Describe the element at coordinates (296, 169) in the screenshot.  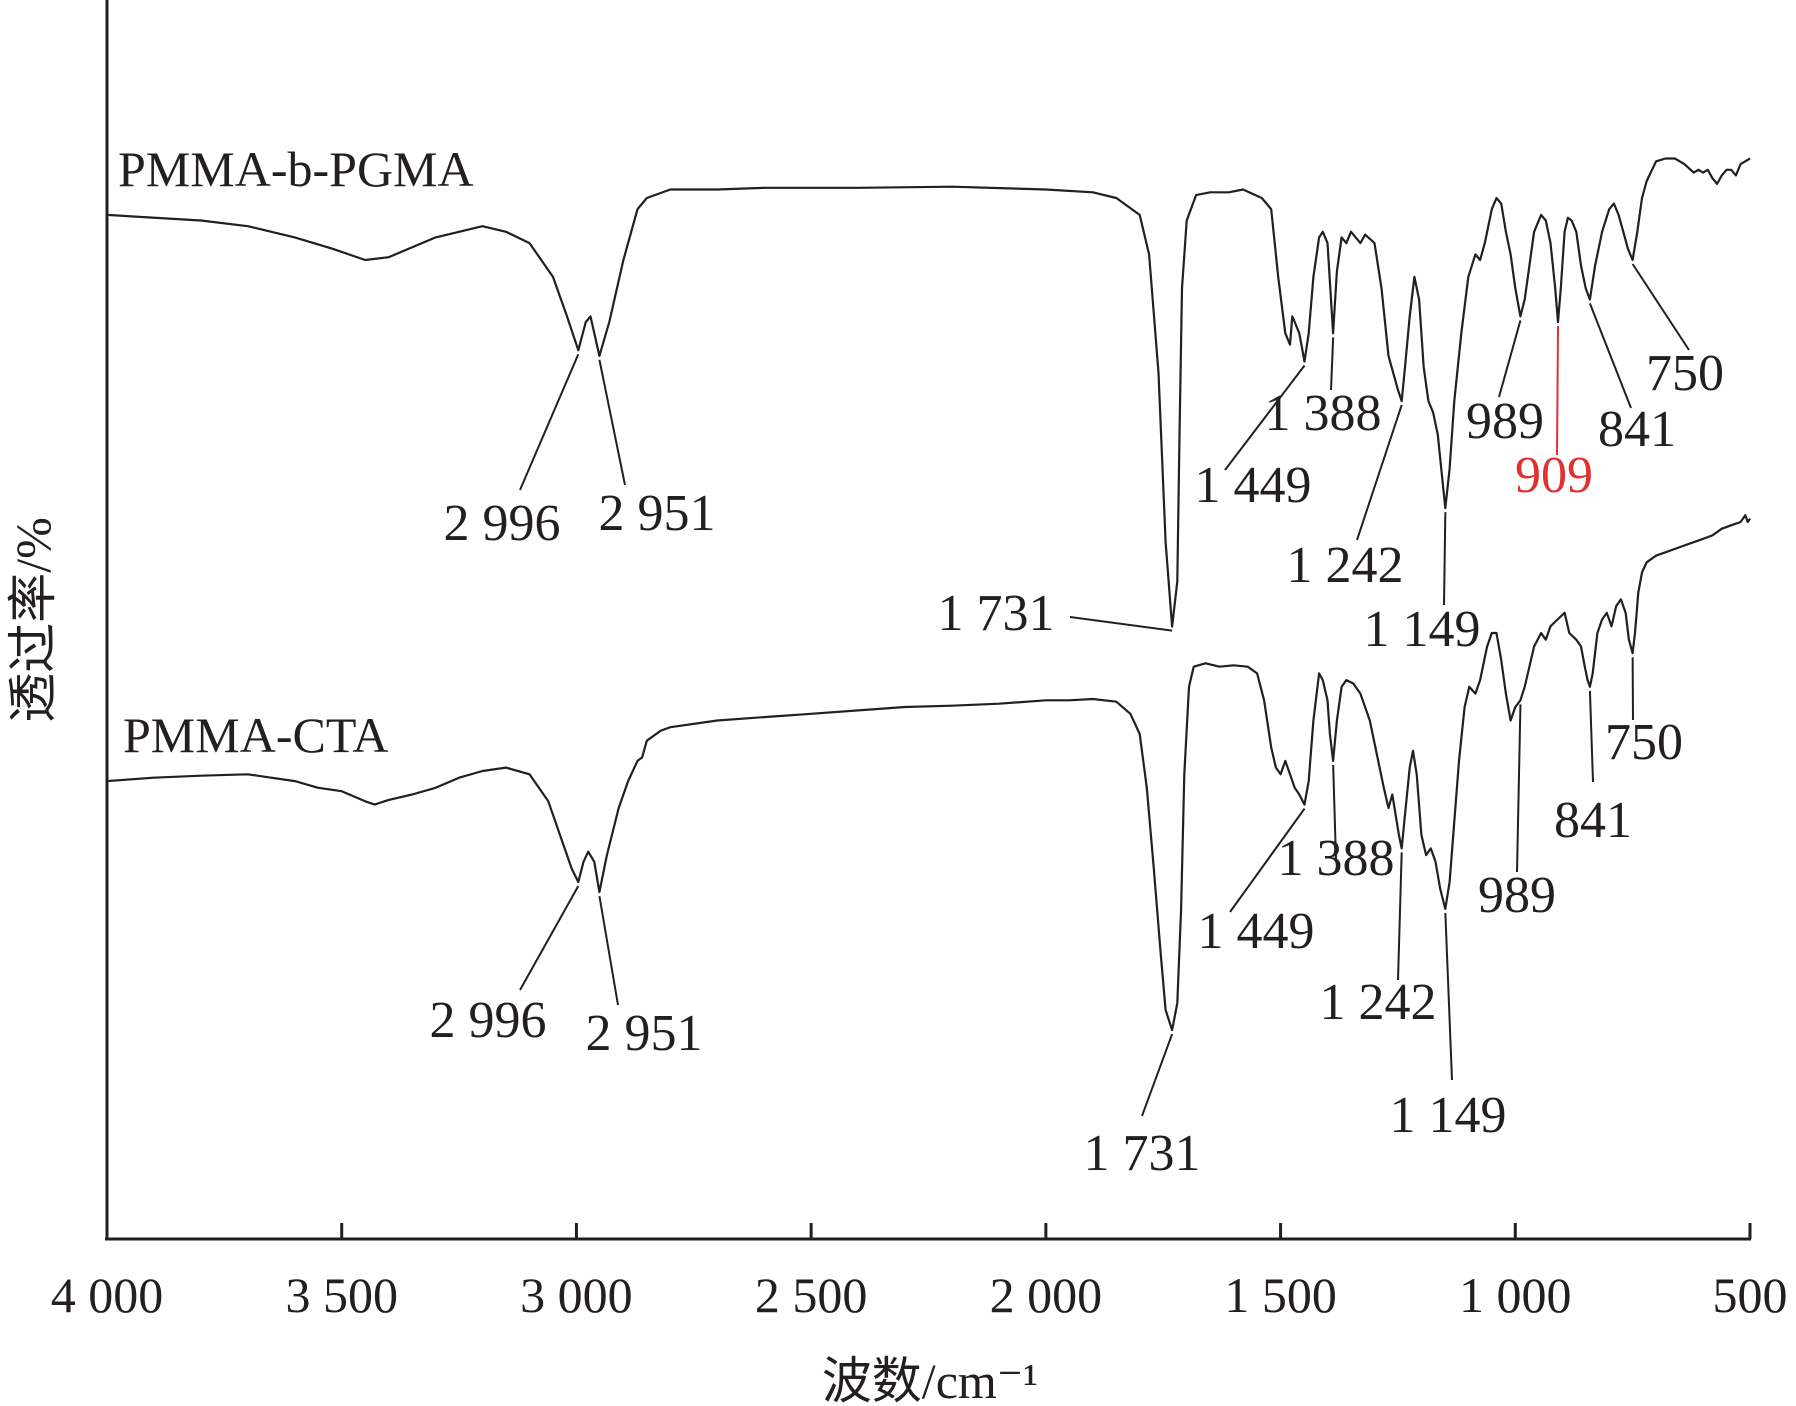
I see `series-label-pmma-b-pgma: PMMA-b-PGMA` at that location.